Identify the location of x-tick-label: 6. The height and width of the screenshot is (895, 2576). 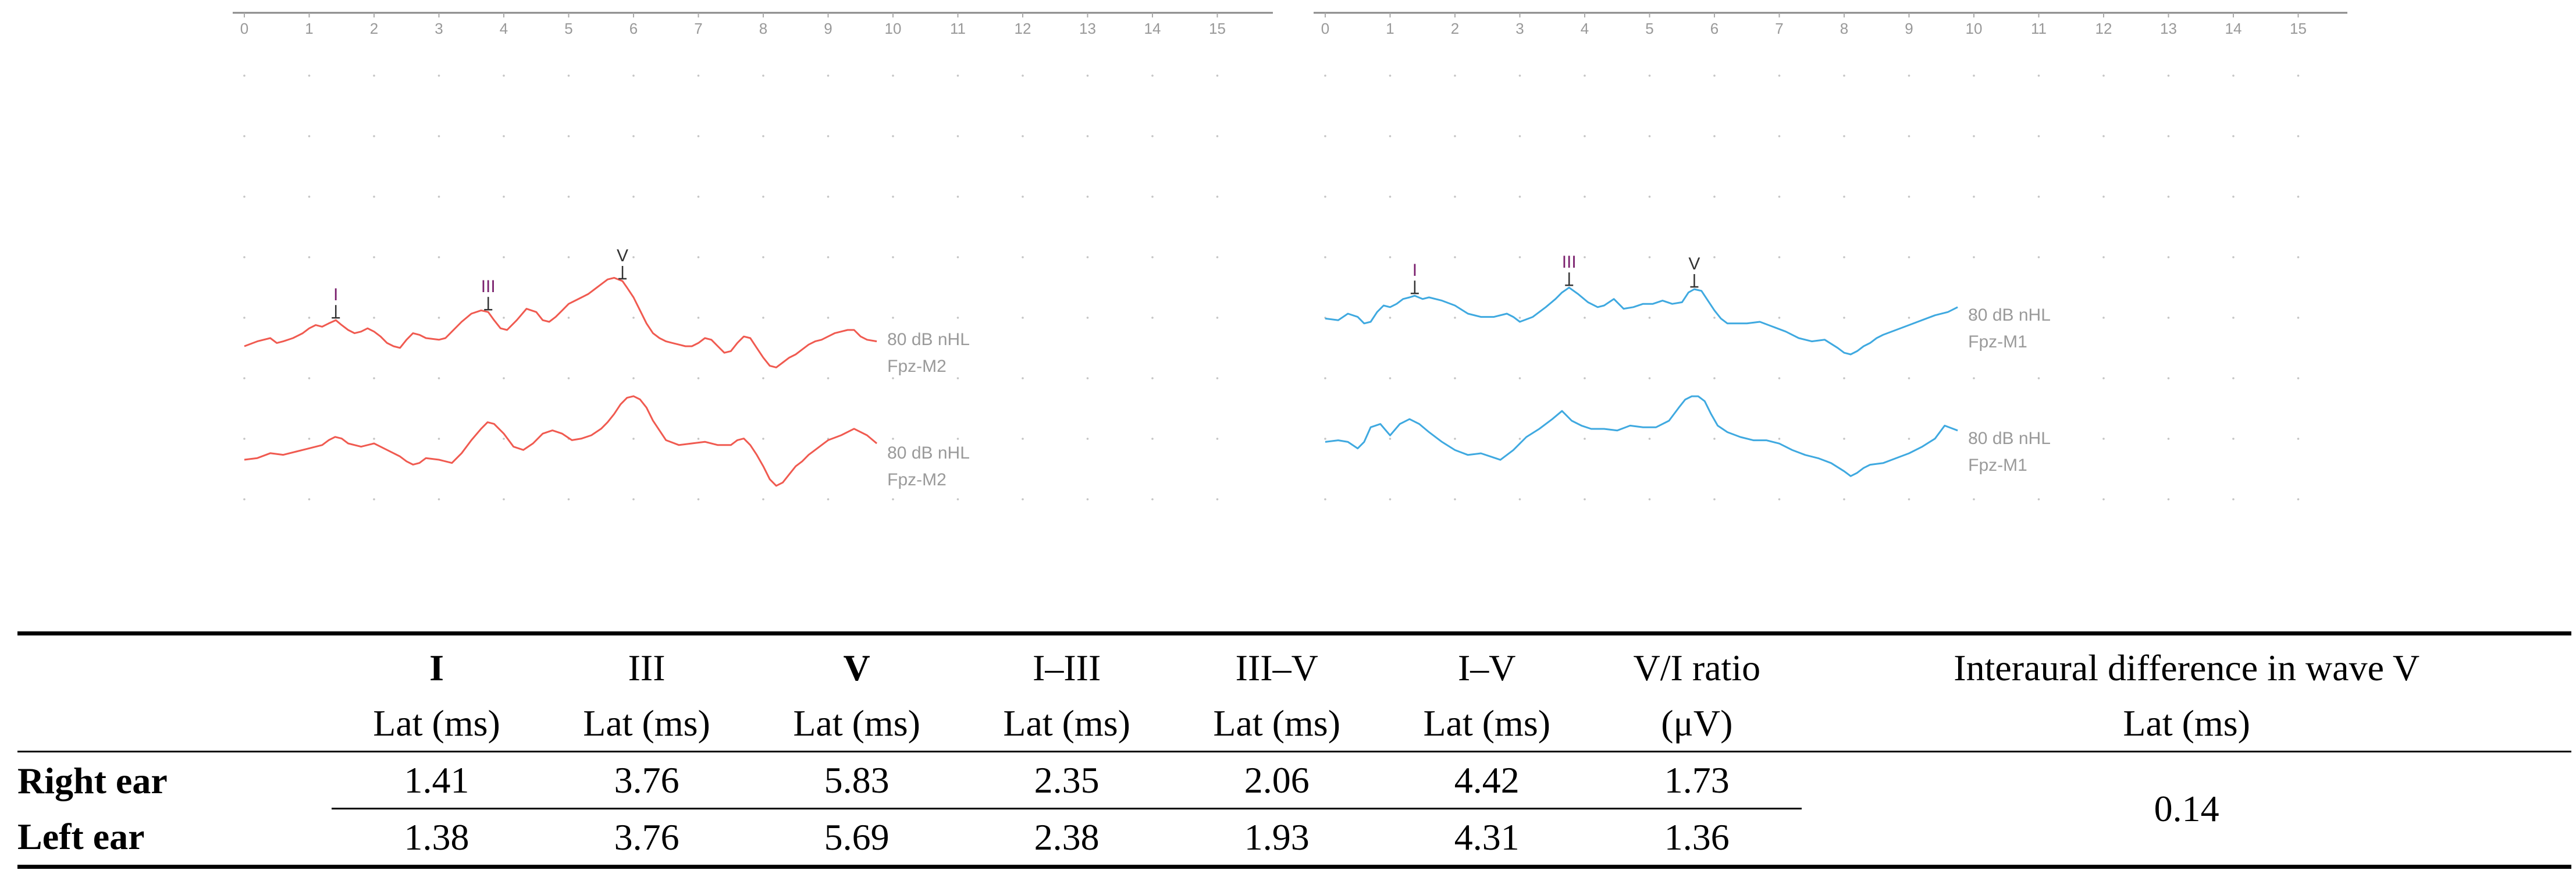
(633, 29).